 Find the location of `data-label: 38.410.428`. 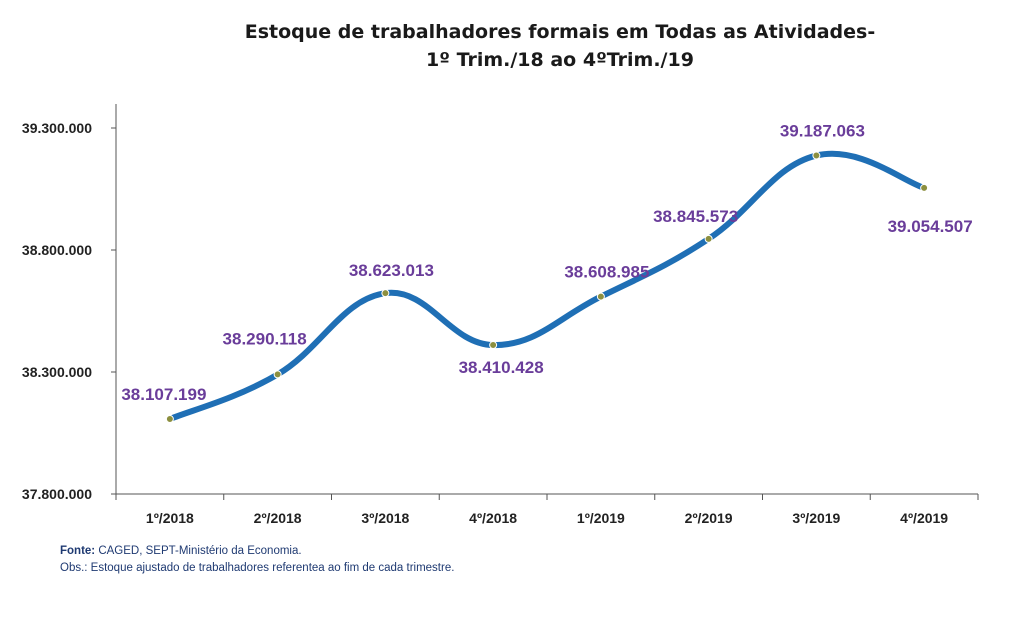

data-label: 38.410.428 is located at coordinates (501, 367).